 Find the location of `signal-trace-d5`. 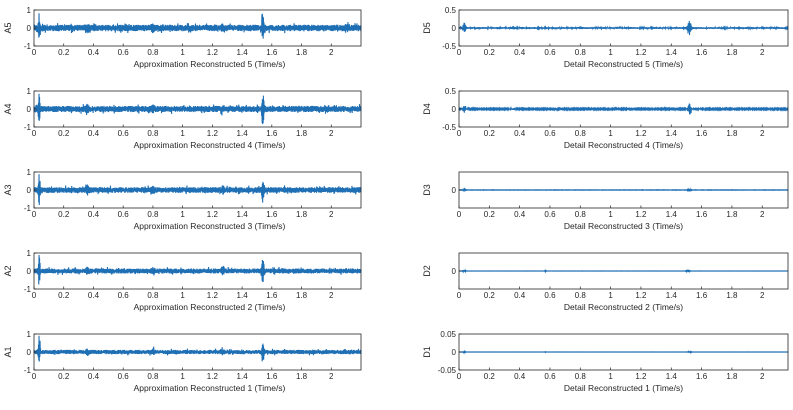

signal-trace-d5 is located at coordinates (623, 28).